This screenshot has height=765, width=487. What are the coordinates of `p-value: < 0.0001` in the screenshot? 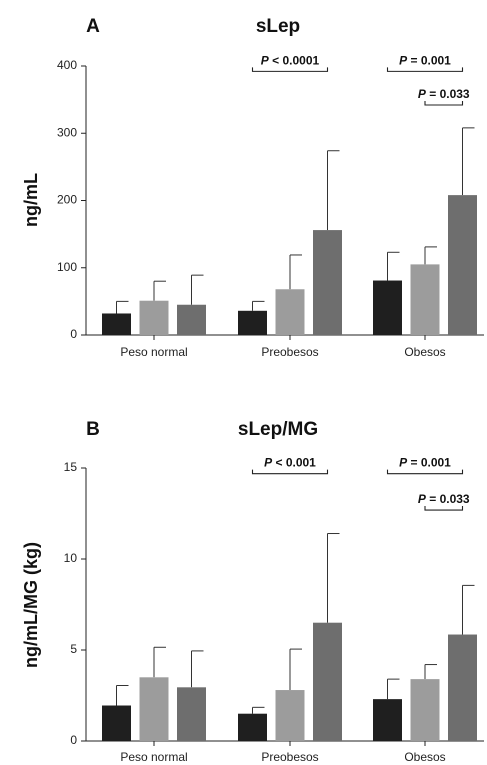 It's located at (294, 60).